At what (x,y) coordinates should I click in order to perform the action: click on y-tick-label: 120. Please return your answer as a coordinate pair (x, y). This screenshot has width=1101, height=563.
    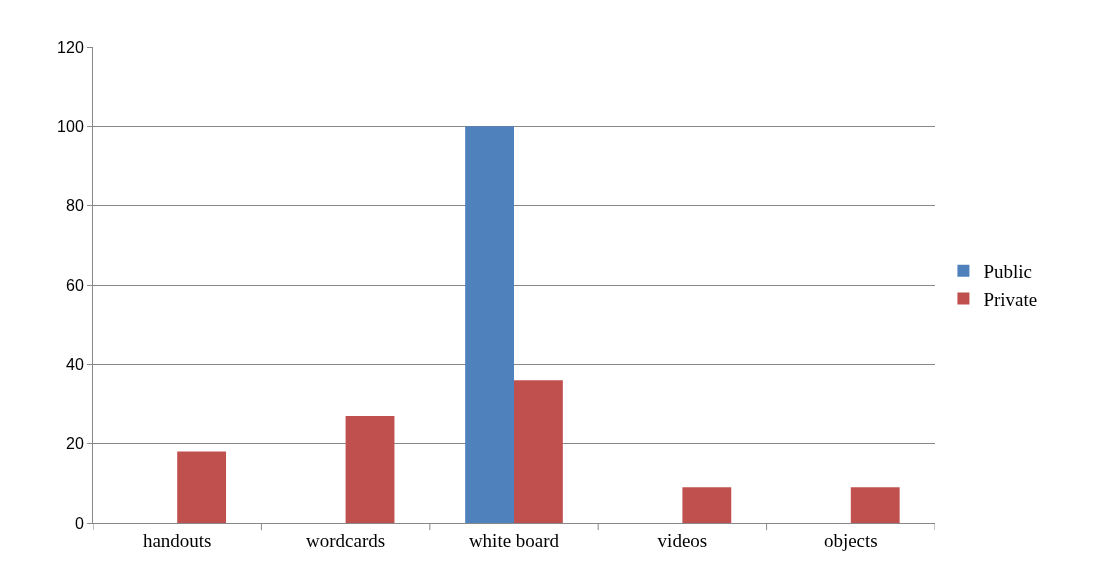
    Looking at the image, I should click on (70, 47).